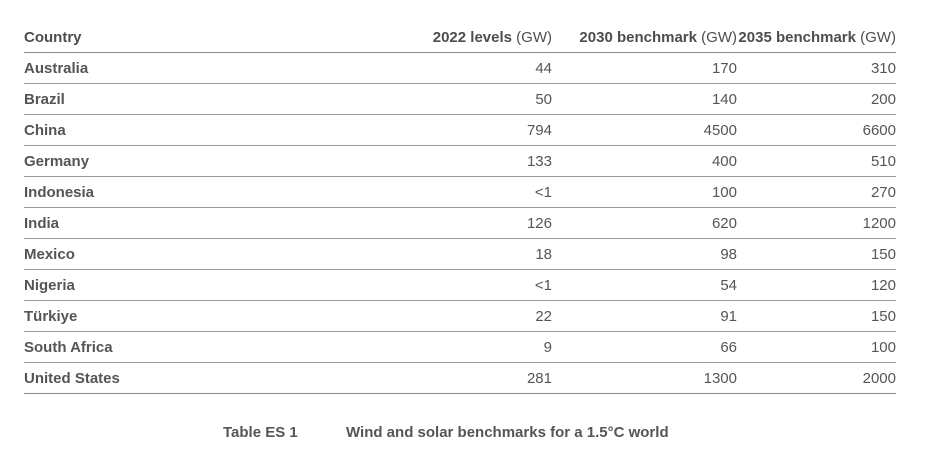  I want to click on value-2022-cell: 126, so click(458, 223).